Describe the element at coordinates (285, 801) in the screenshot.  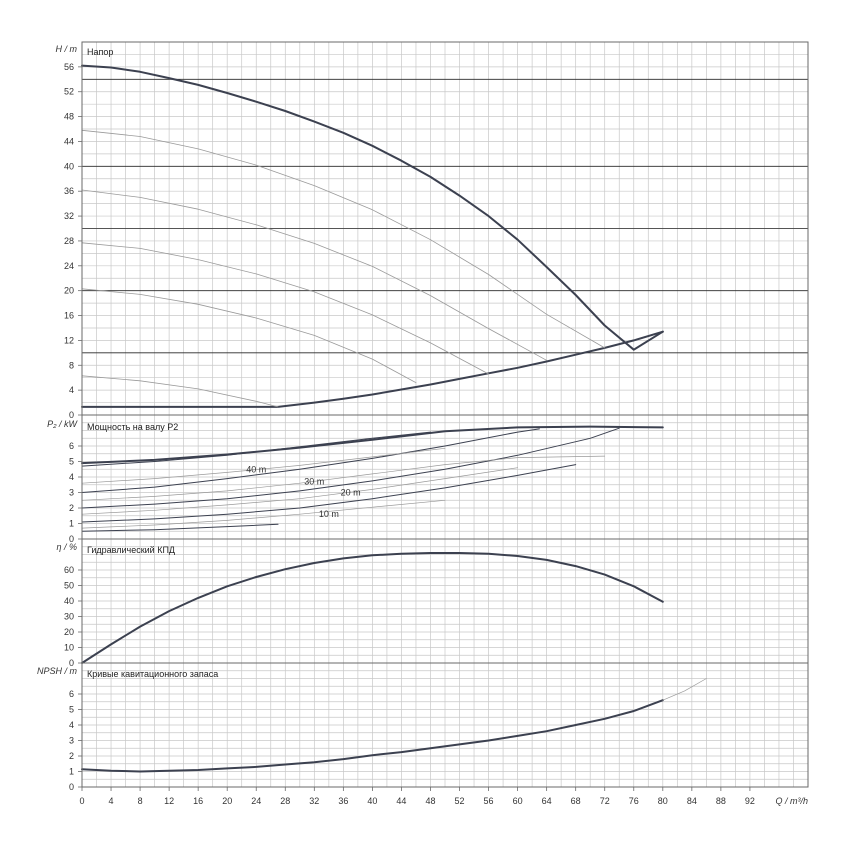
I see `npsh-x-tick-label: 28` at that location.